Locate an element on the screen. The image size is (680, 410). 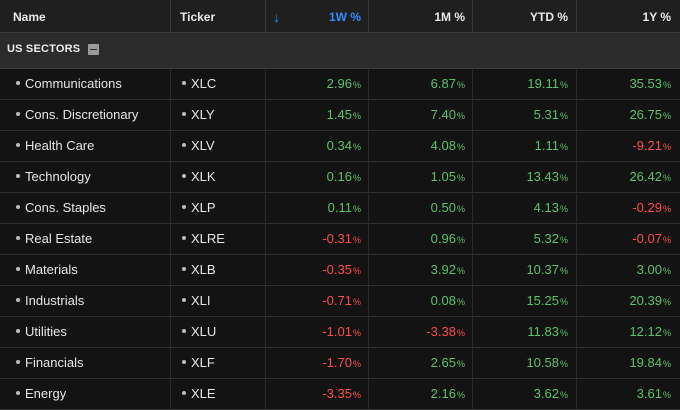
cell-name: Real Estate is located at coordinates (54, 239).